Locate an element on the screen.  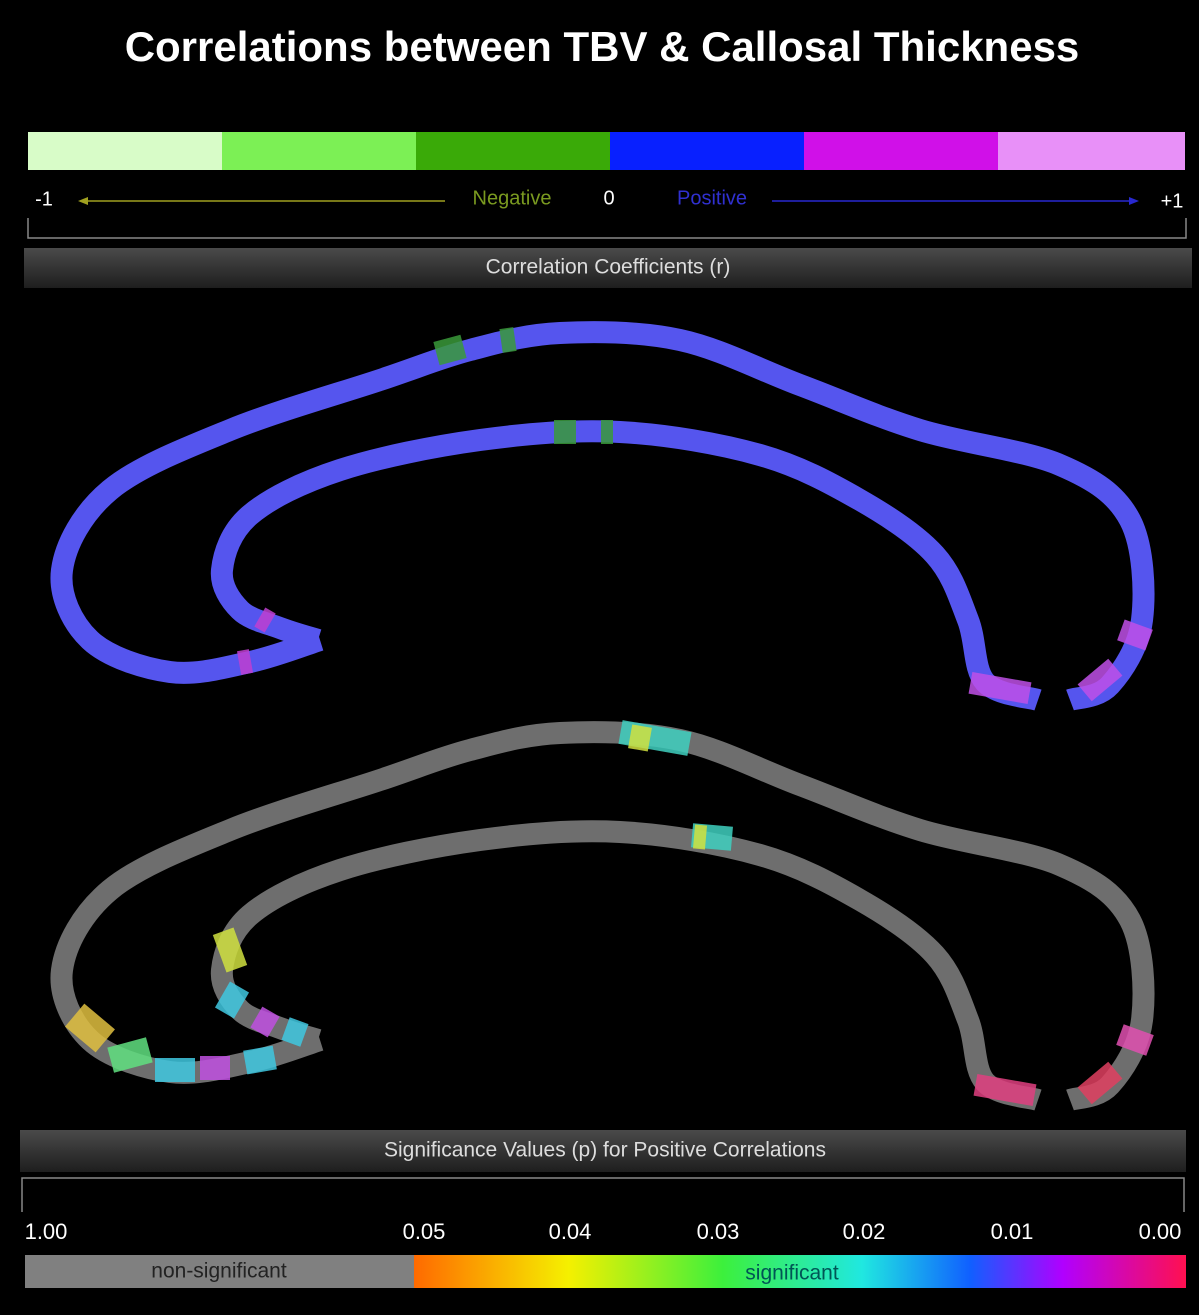
scale-max: +1 is located at coordinates (1172, 201).